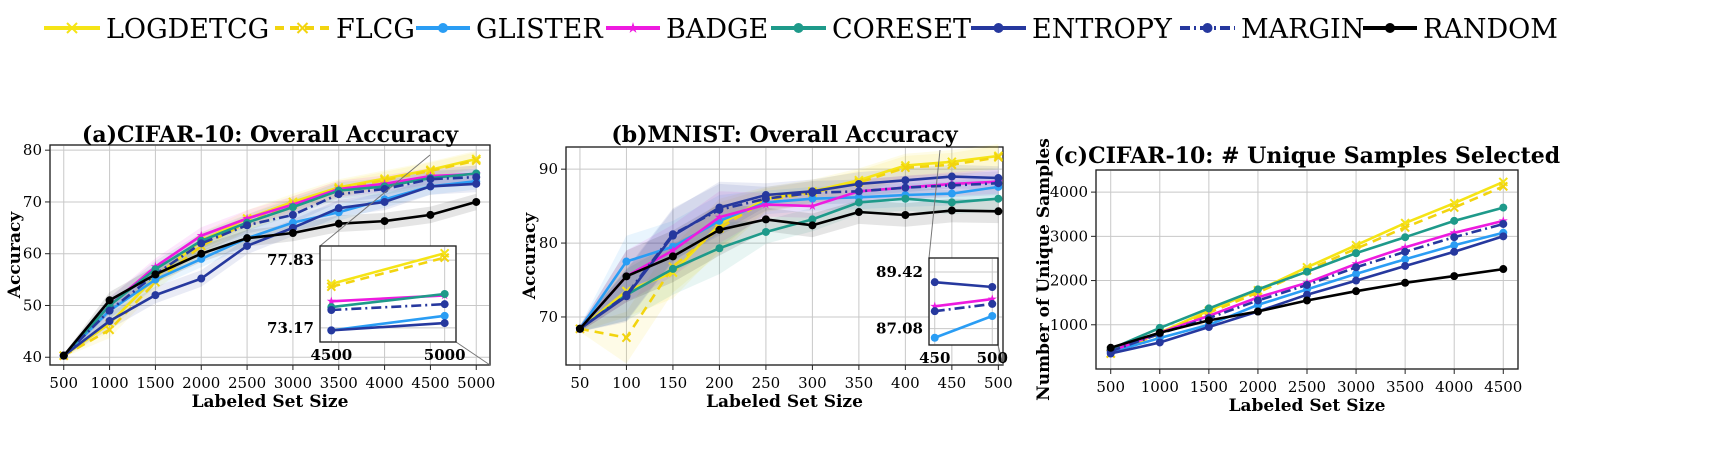  I want to click on pa-inset: 77.83 73.17 4500 5000, so click(379, 260).